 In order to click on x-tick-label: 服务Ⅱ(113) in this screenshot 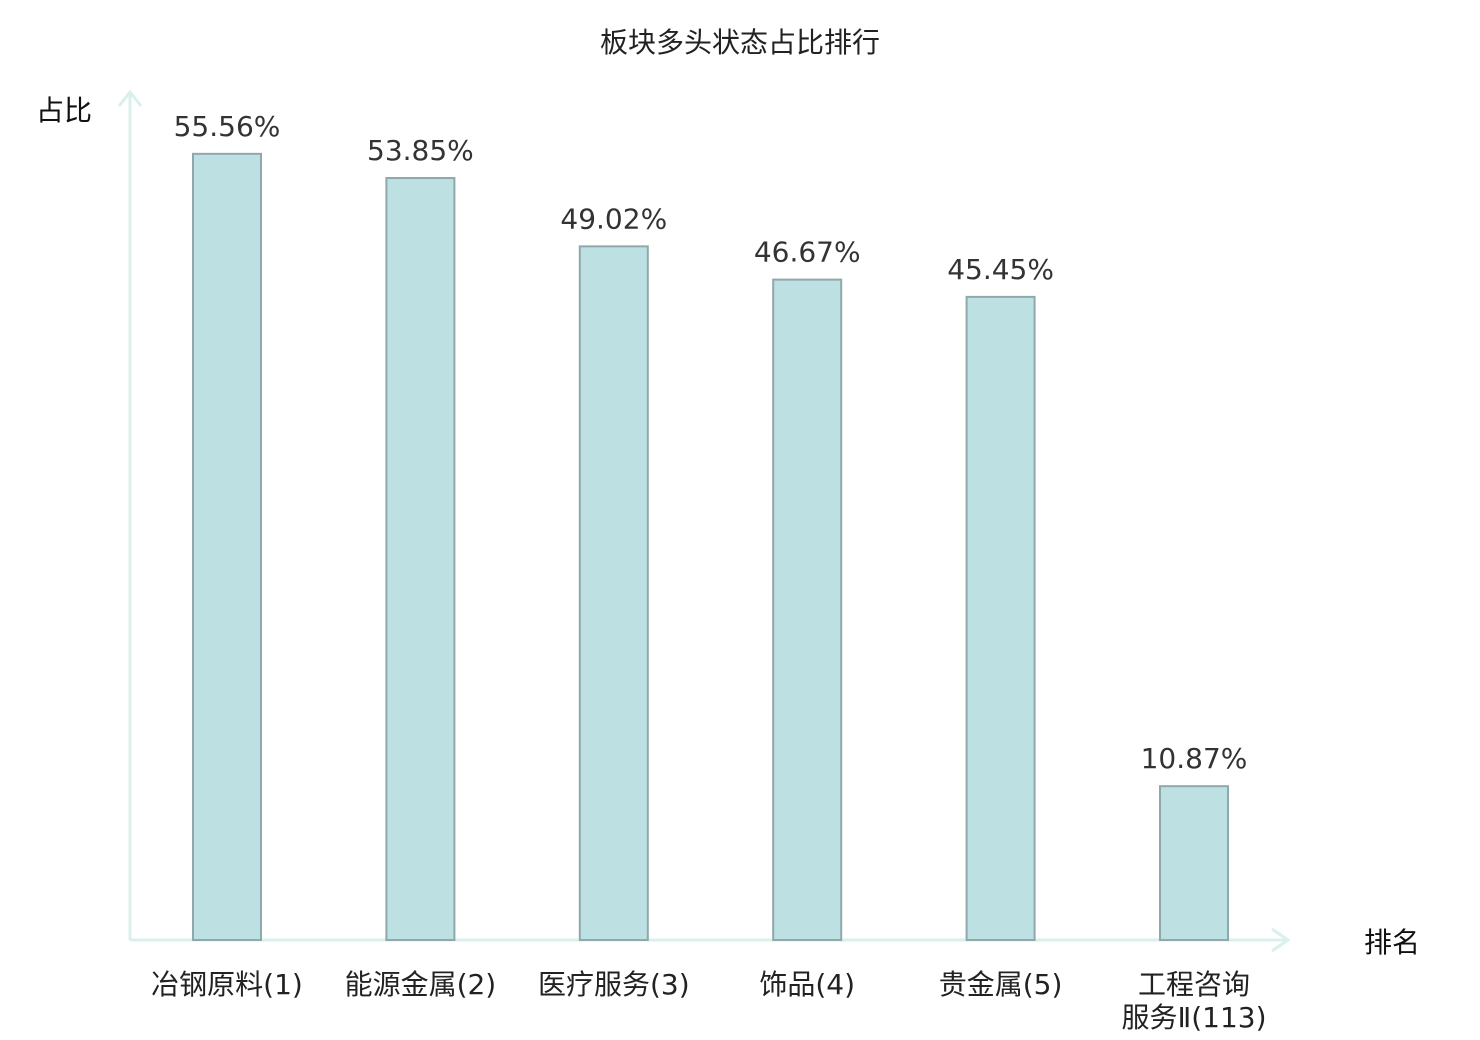, I will do `click(1193, 1017)`.